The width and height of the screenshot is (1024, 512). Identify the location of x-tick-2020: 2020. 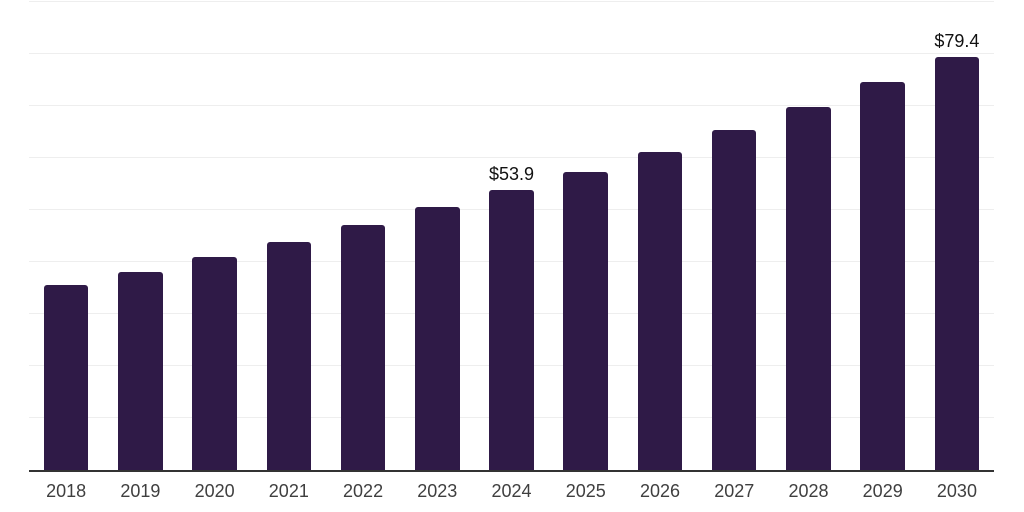
(214, 491).